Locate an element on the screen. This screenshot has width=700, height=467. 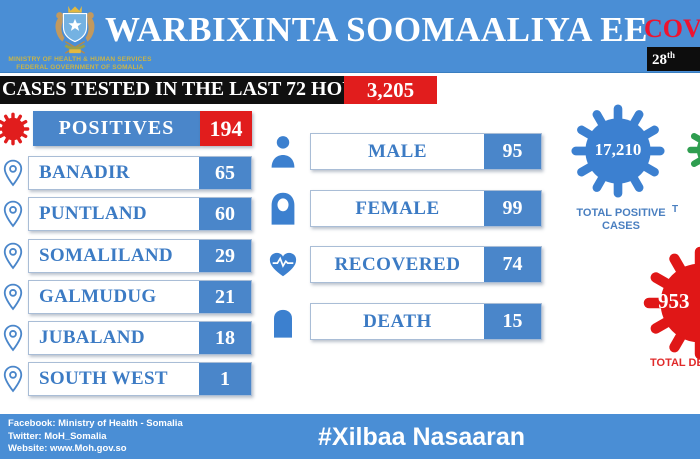
total-deaths-label-fragment: TOTAL DE is located at coordinates (675, 363).